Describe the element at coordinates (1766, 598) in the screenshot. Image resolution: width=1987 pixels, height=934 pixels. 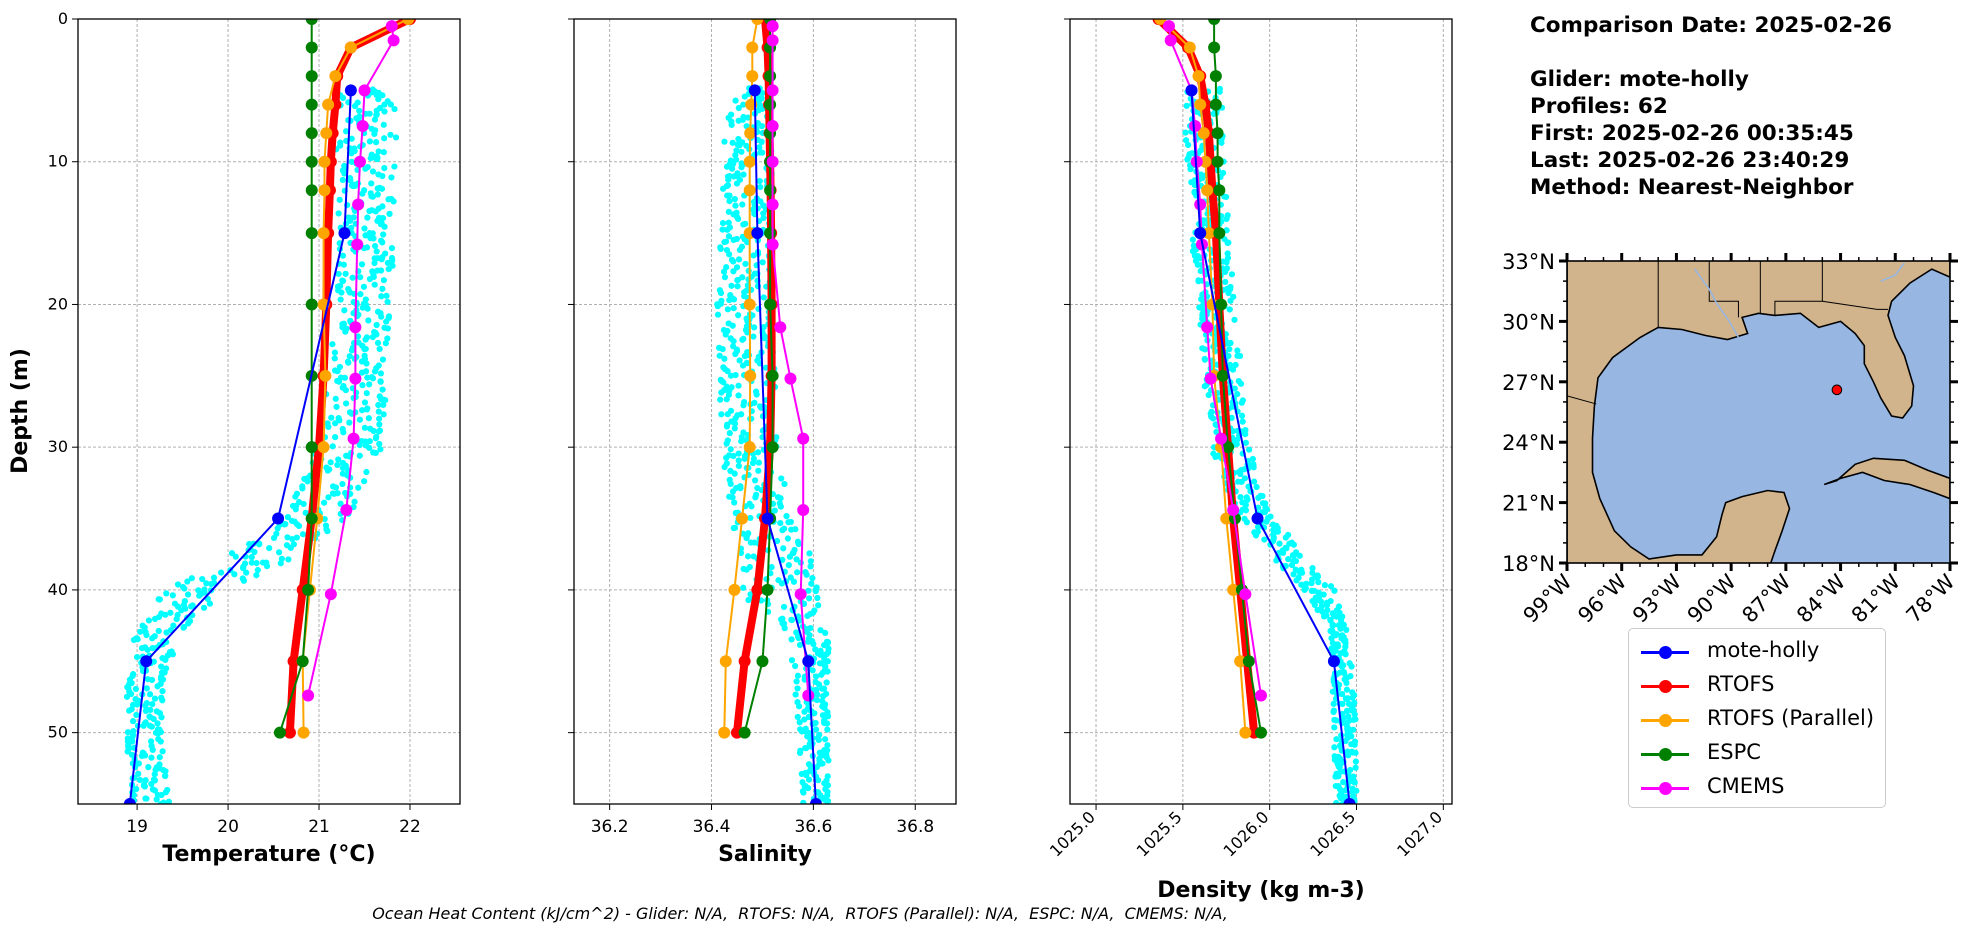
I see `lon-tick-label: 87°W` at that location.